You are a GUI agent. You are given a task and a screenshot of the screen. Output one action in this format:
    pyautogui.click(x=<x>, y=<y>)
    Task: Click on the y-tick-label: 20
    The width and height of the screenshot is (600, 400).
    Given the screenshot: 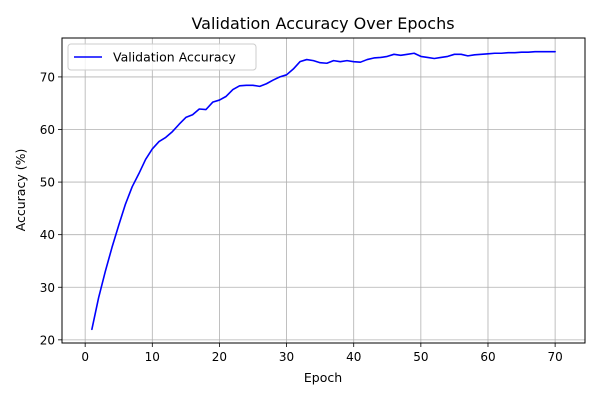 What is the action you would take?
    pyautogui.click(x=47, y=340)
    